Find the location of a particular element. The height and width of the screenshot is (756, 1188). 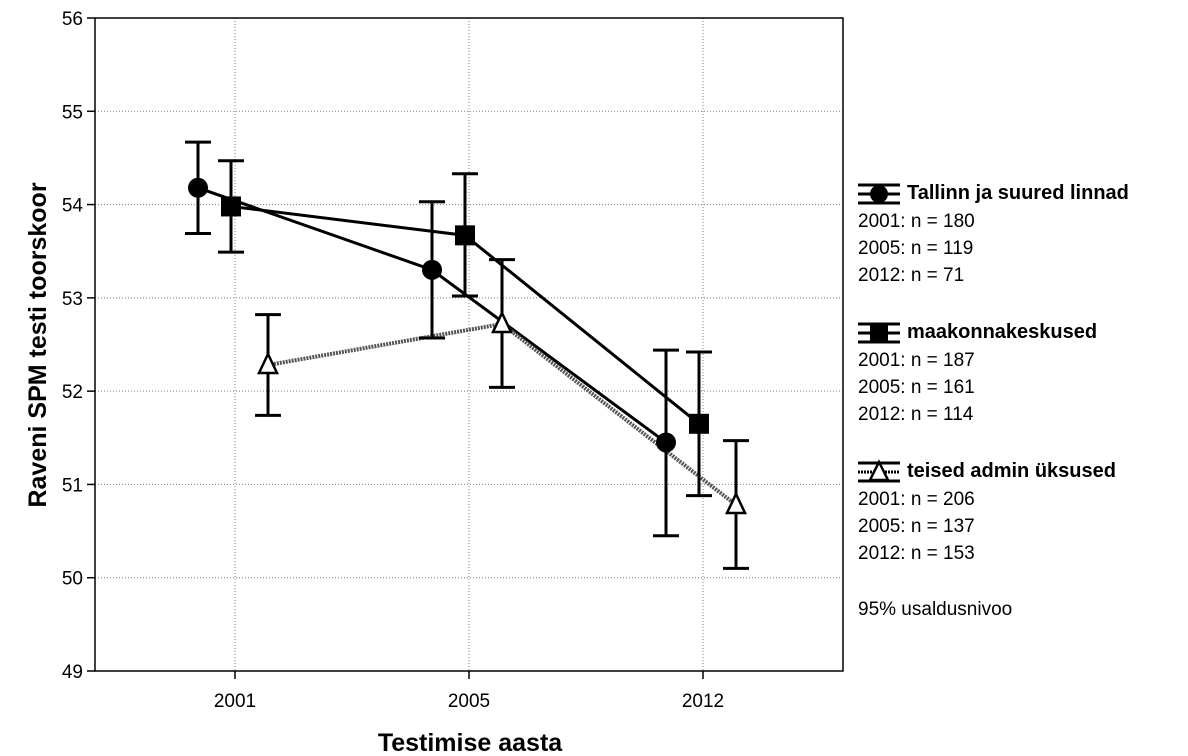

x-tick-label: 2012 is located at coordinates (703, 701).